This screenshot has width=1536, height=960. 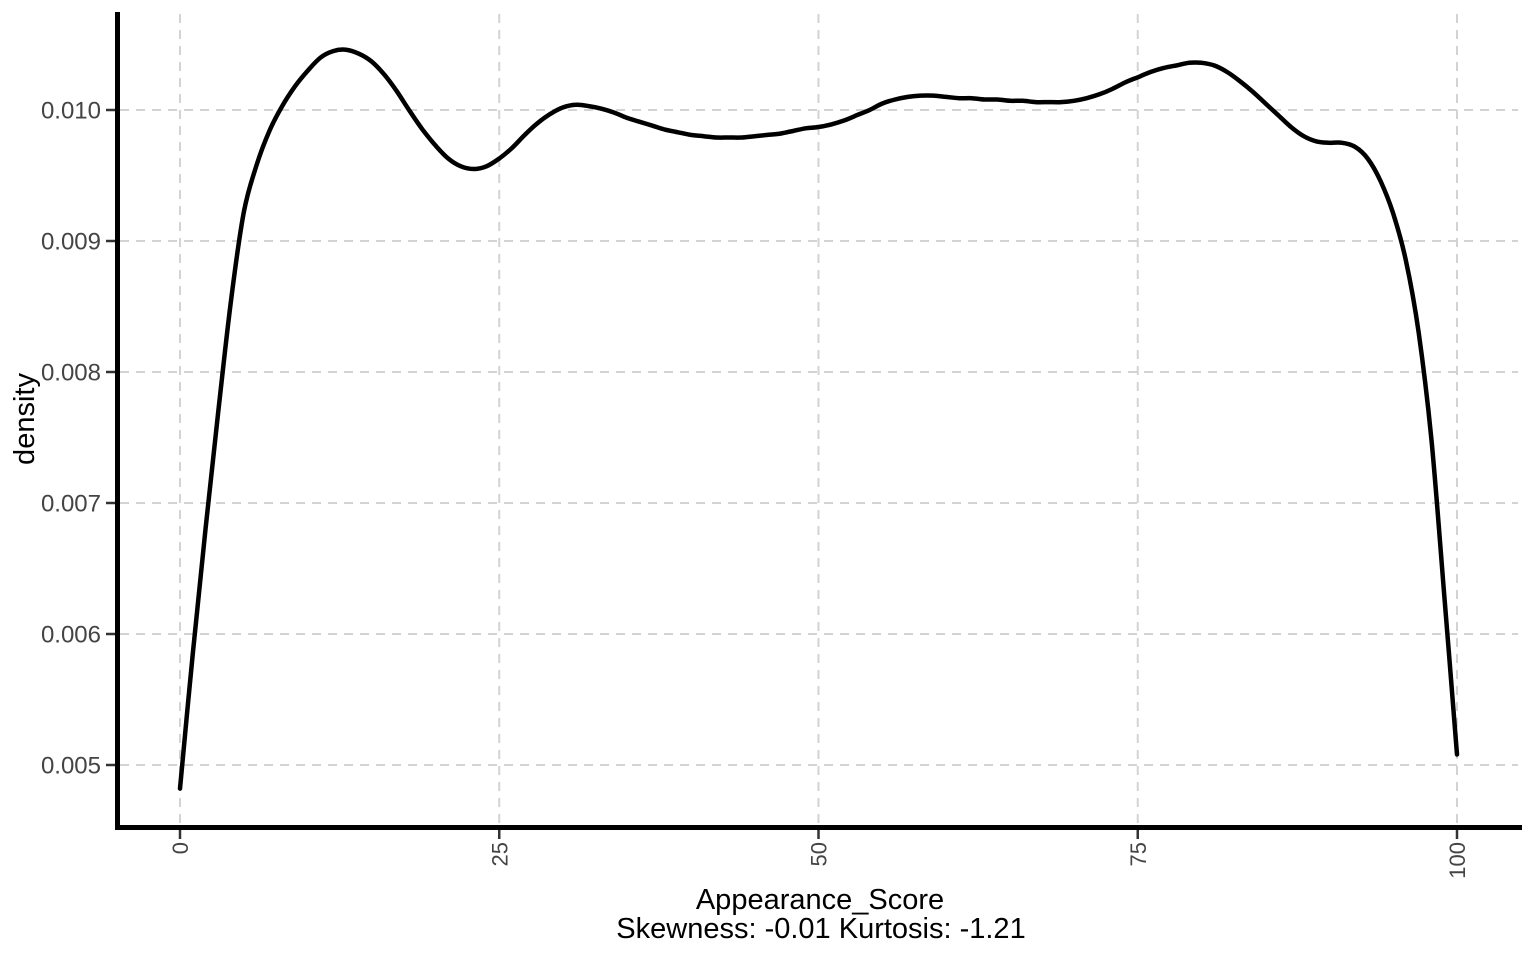 What do you see at coordinates (71, 635) in the screenshot?
I see `y-tick-label-0.006: 0.006` at bounding box center [71, 635].